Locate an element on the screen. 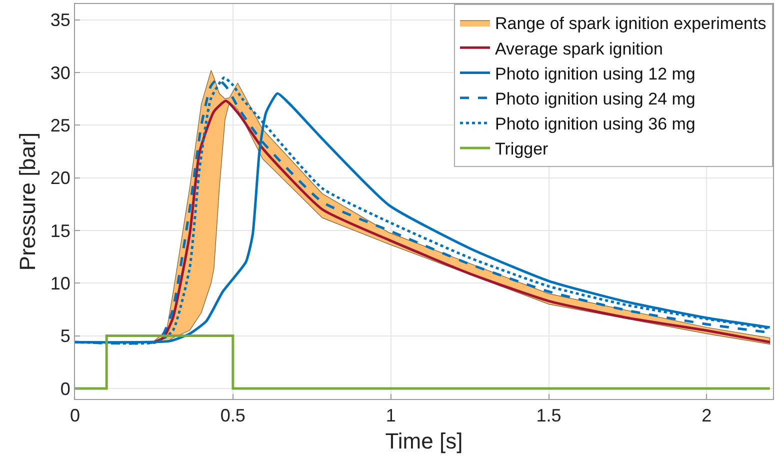 The height and width of the screenshot is (475, 775). x-axis-title: Time [s] is located at coordinates (424, 441).